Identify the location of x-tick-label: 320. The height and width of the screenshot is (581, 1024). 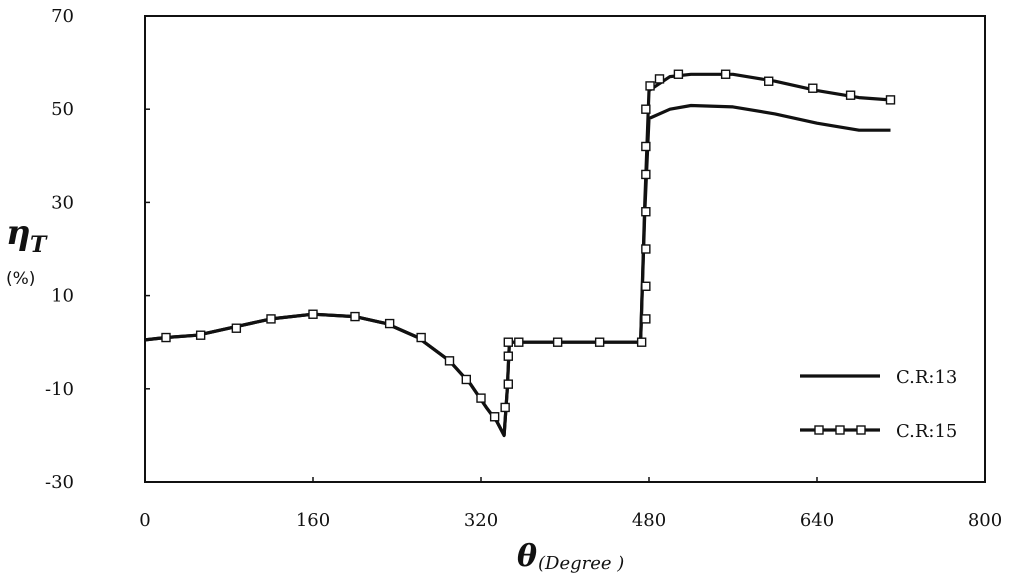
(481, 520).